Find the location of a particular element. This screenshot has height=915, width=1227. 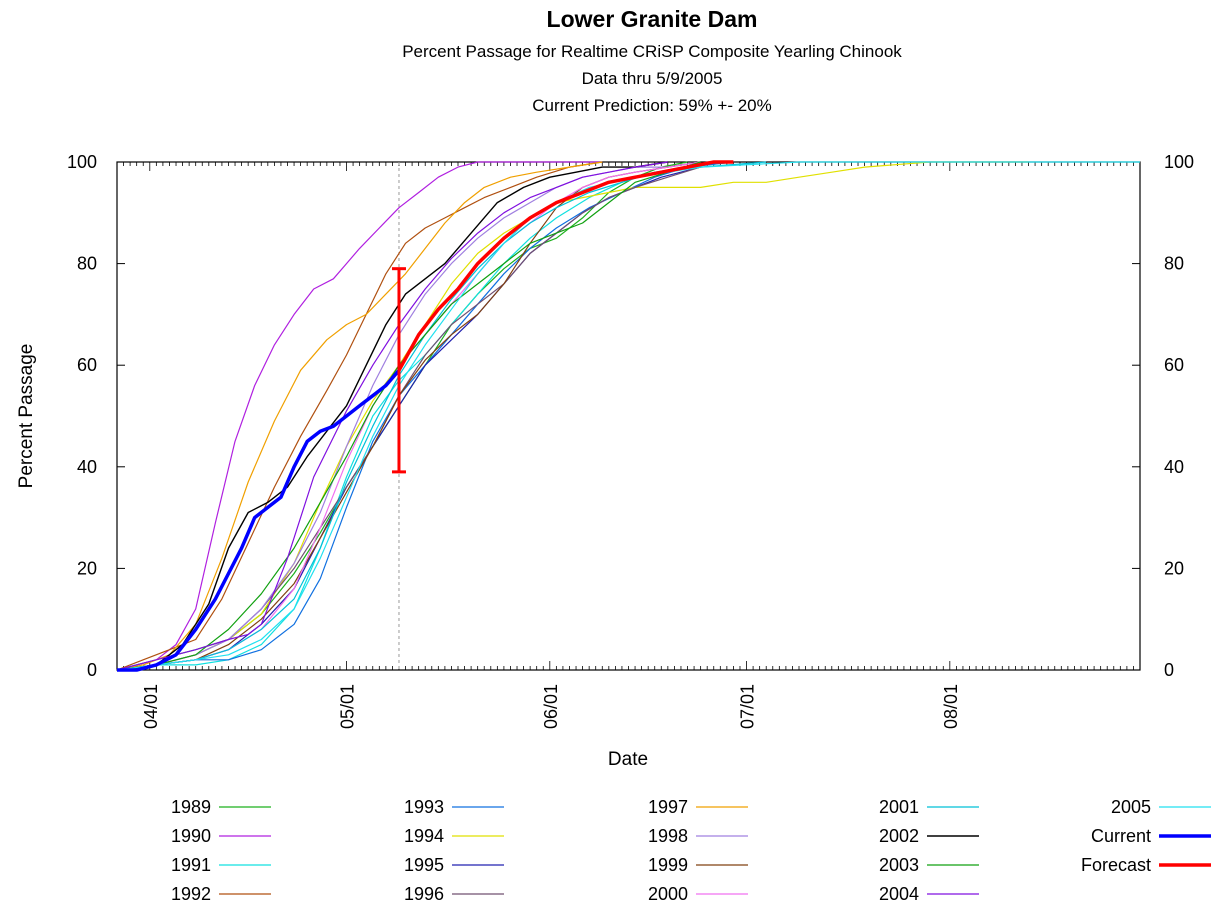

legend-label-2001: 2001 is located at coordinates (899, 807).